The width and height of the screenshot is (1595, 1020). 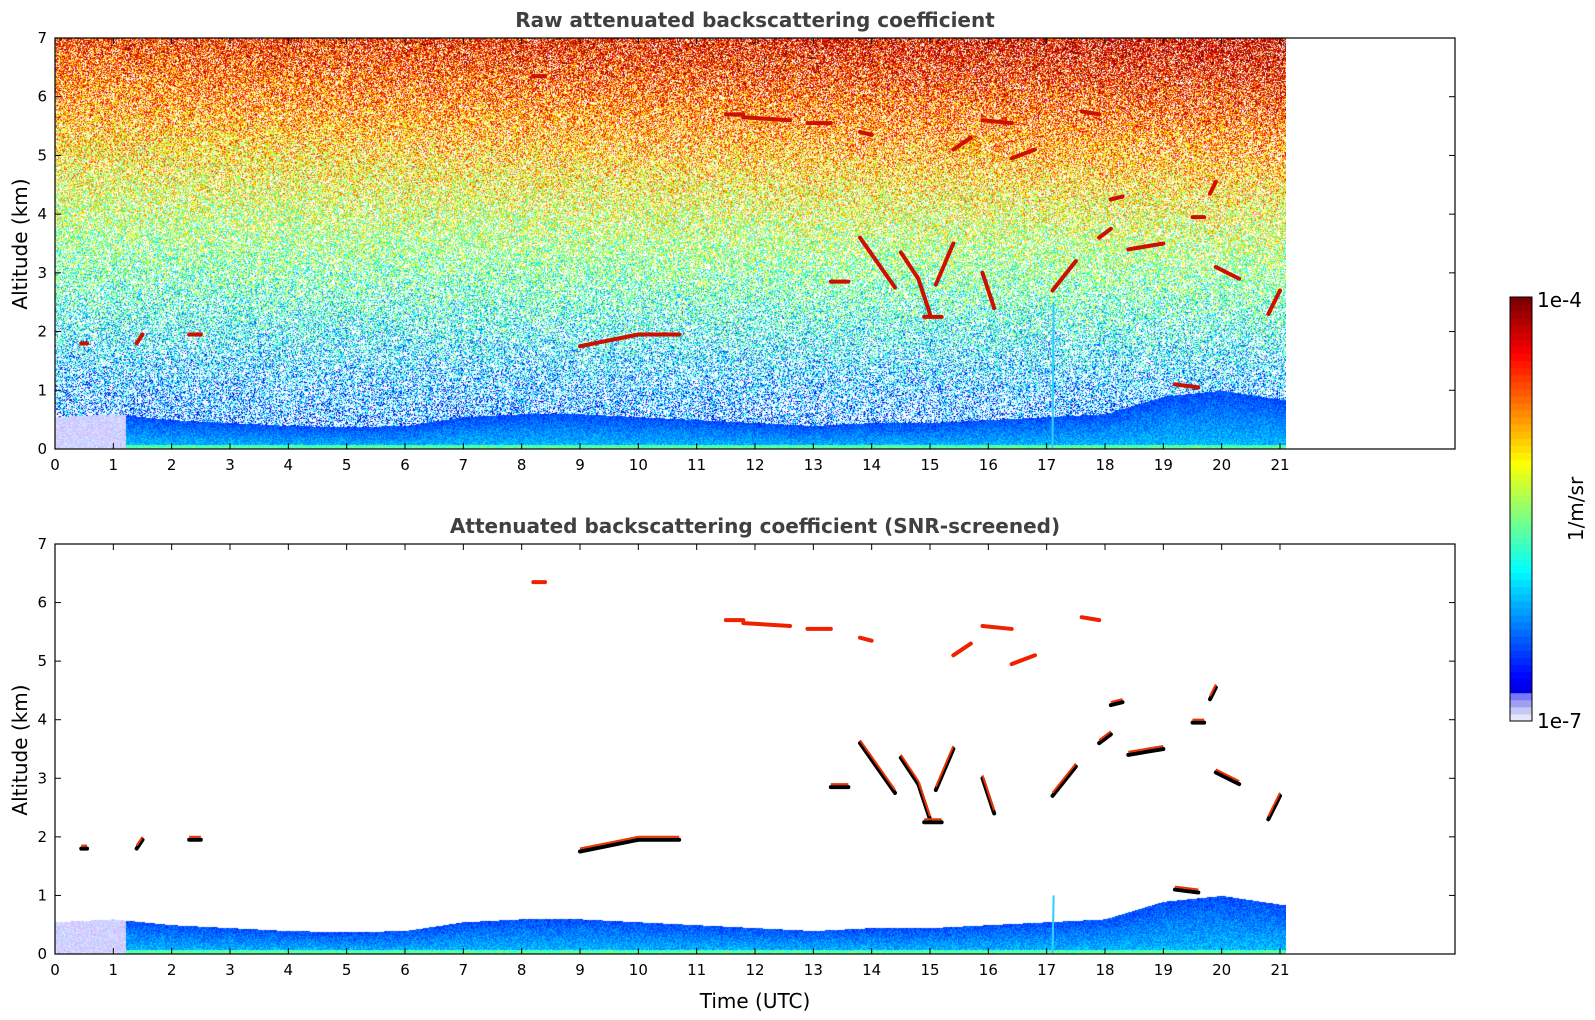 I want to click on y-tick-label: 4, so click(x=42, y=720).